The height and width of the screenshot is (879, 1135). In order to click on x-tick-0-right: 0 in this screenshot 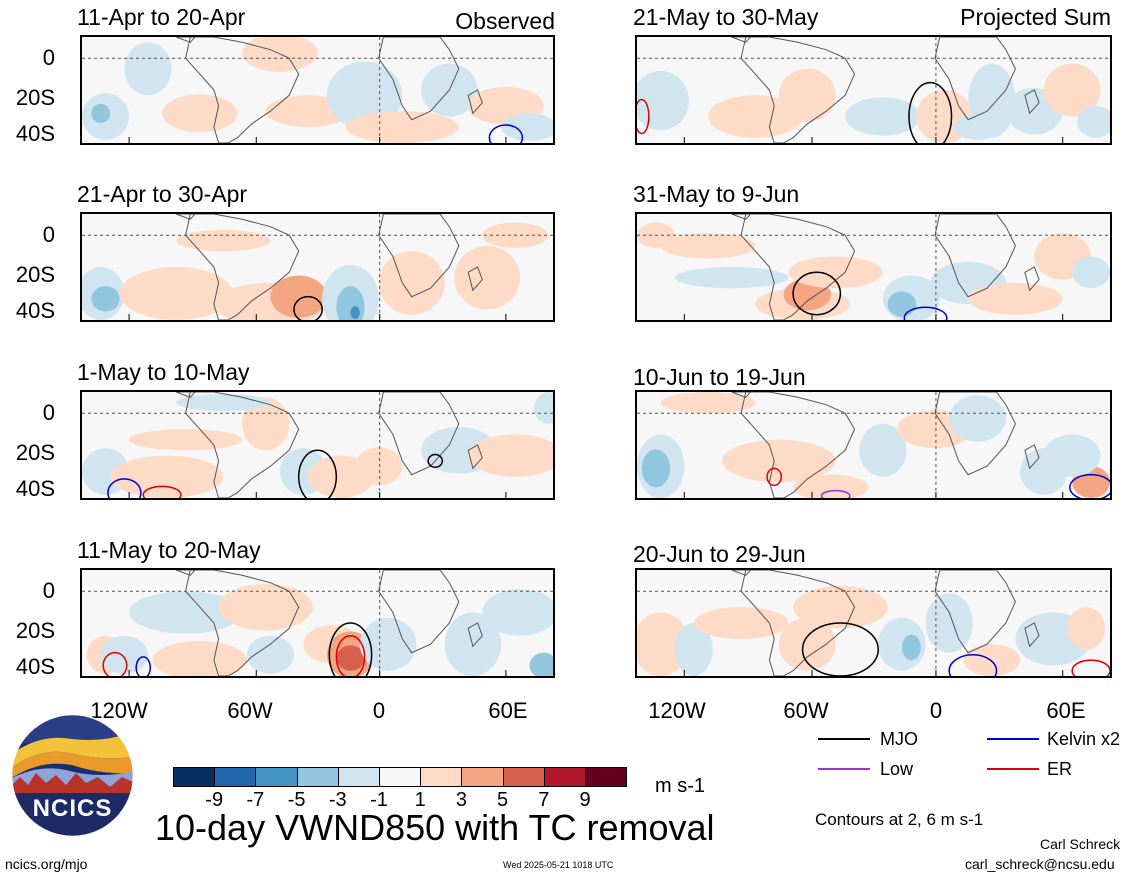, I will do `click(936, 710)`.